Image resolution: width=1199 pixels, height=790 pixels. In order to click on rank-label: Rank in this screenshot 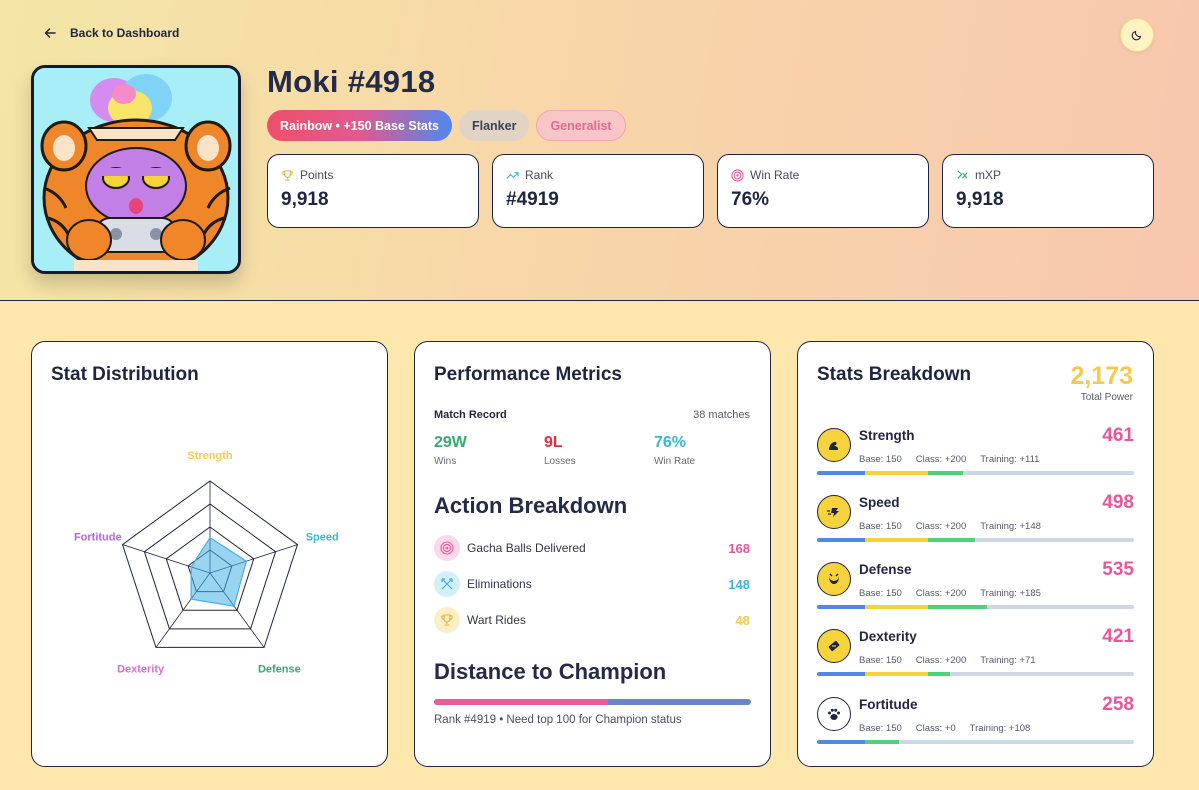, I will do `click(539, 175)`.